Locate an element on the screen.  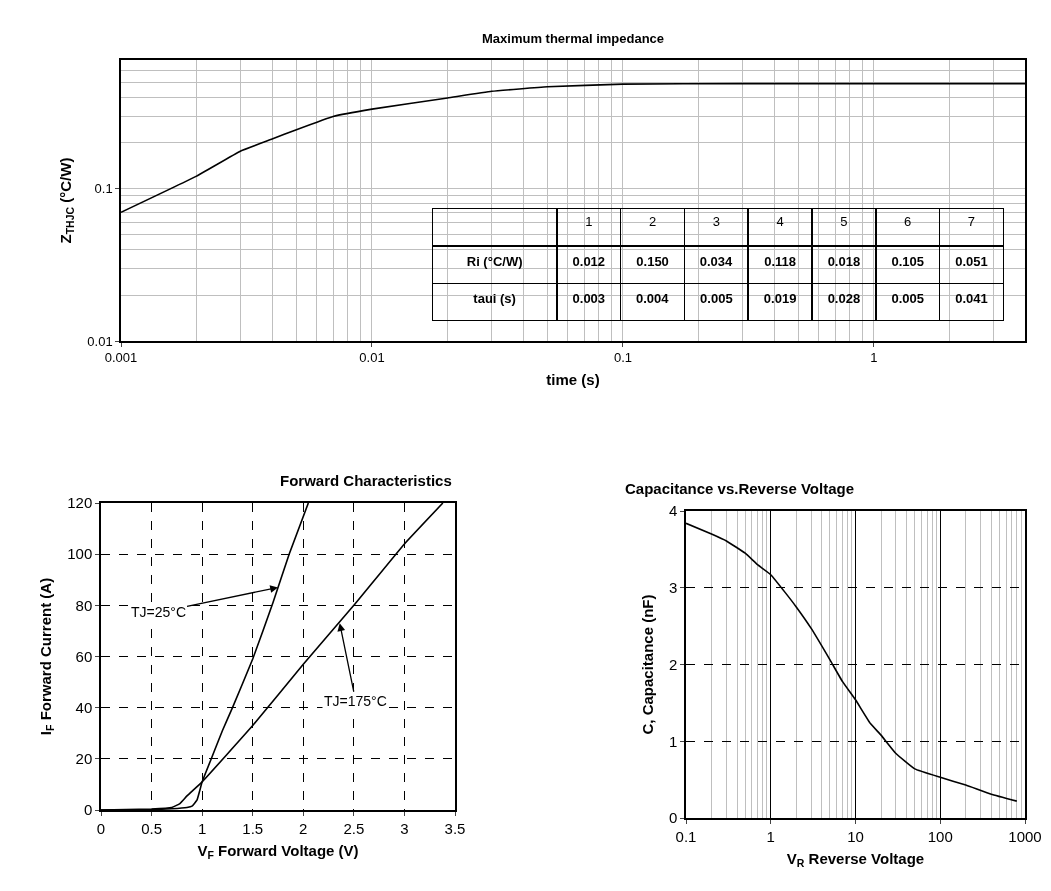
x-tick-label: 1.5 is located at coordinates (253, 828).